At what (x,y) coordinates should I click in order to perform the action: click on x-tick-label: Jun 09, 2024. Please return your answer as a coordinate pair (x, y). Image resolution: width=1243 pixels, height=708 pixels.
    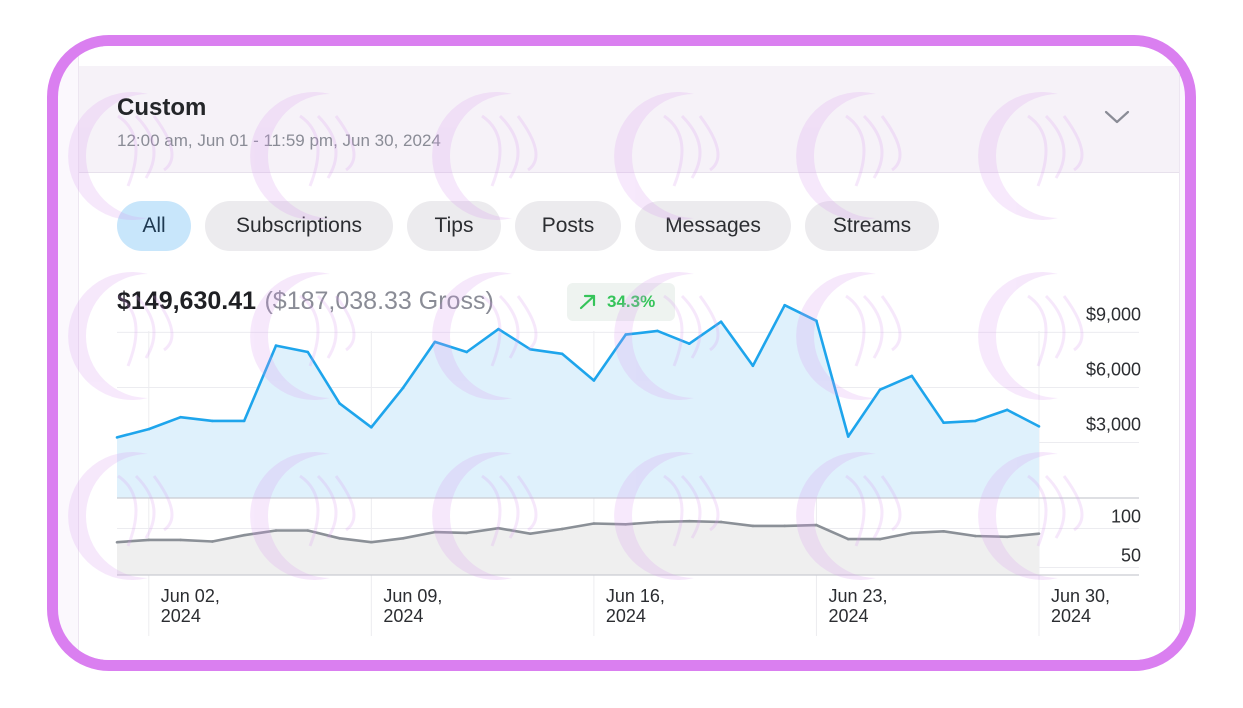
    Looking at the image, I should click on (412, 606).